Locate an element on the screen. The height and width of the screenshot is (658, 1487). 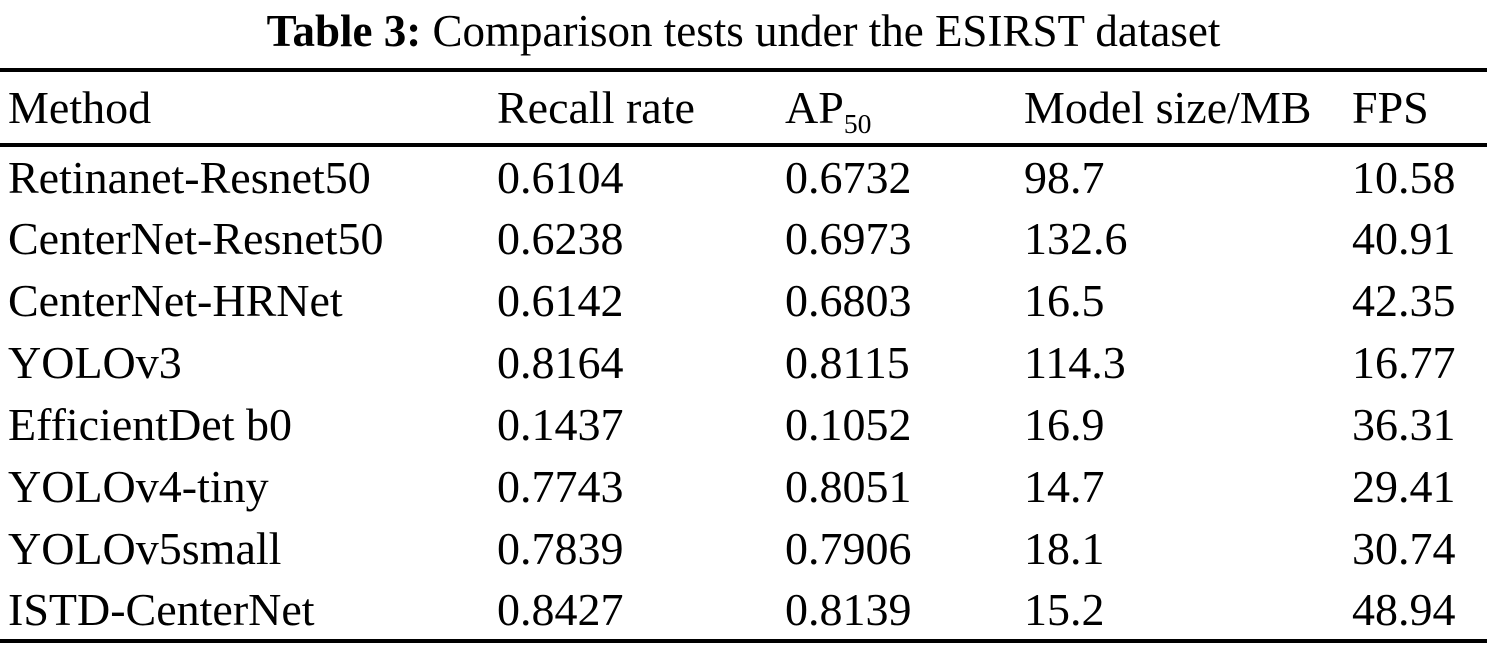
col-header-ap50: AP50 is located at coordinates (904, 107).